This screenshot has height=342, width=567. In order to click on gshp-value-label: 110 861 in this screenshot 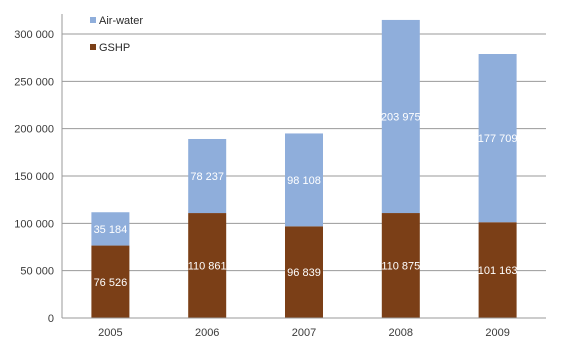, I will do `click(207, 267)`.